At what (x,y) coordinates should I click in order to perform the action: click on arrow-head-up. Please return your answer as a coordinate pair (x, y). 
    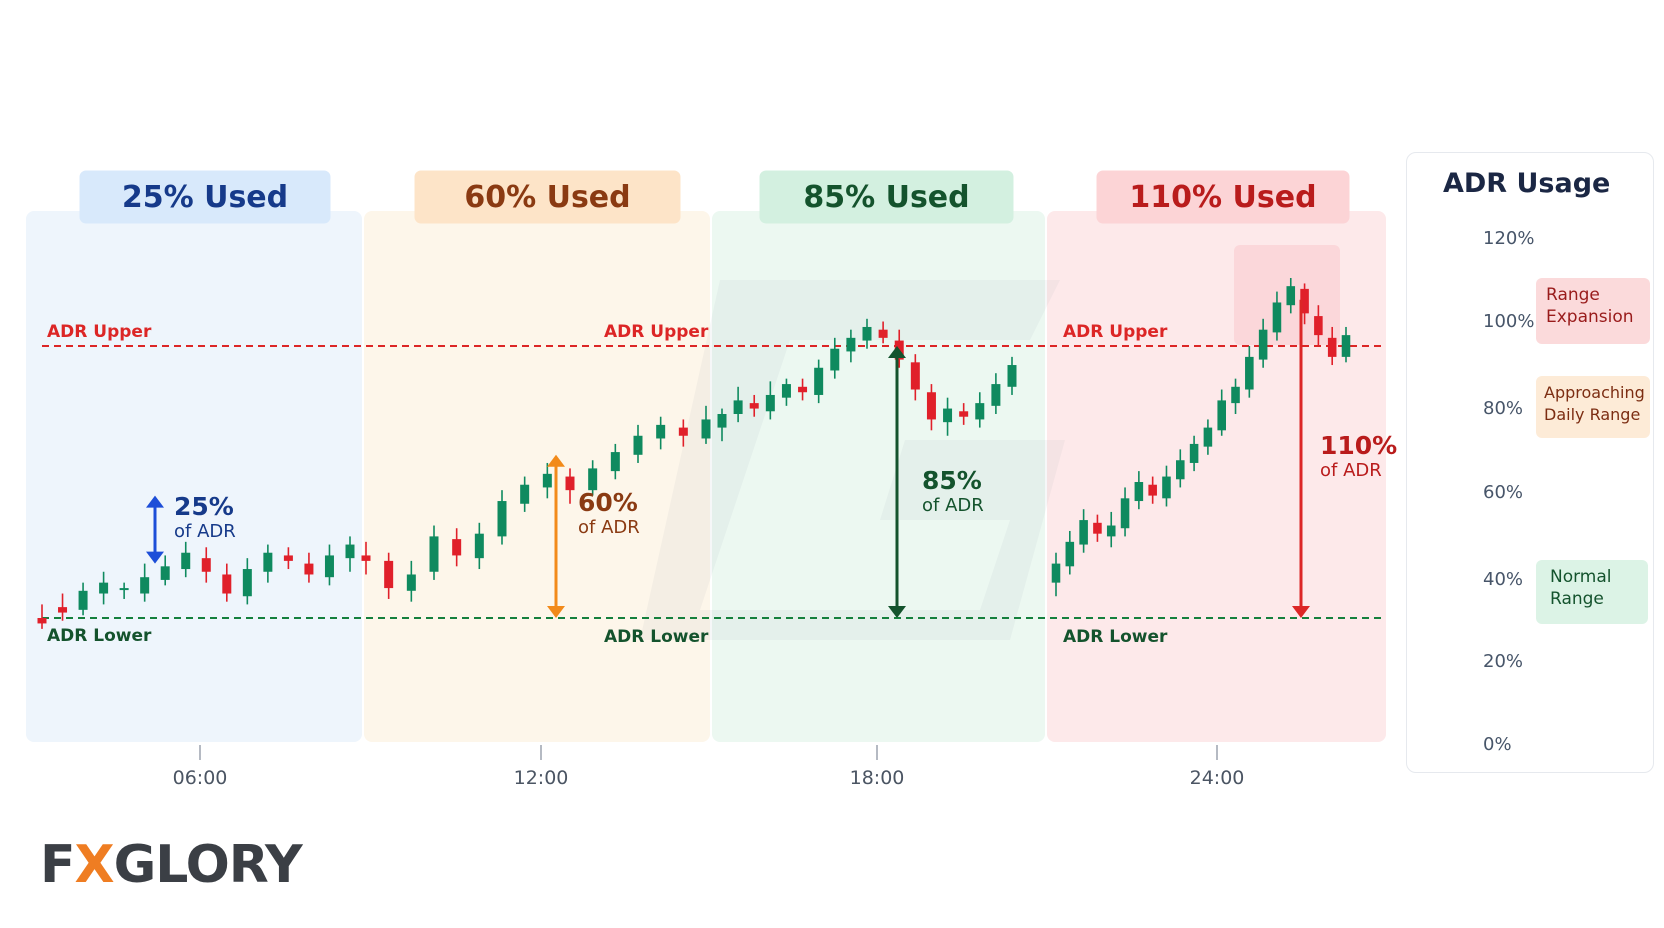
    Looking at the image, I should click on (155, 501).